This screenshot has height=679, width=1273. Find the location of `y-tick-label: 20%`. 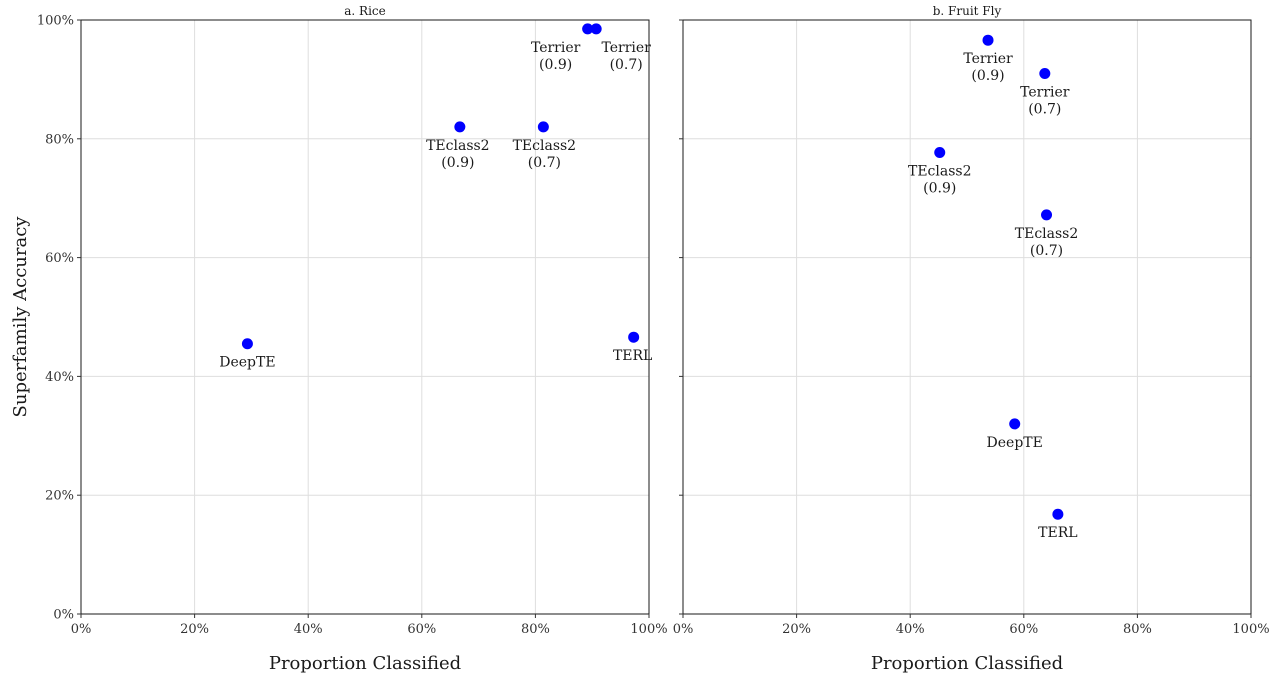

y-tick-label: 20% is located at coordinates (59, 496).